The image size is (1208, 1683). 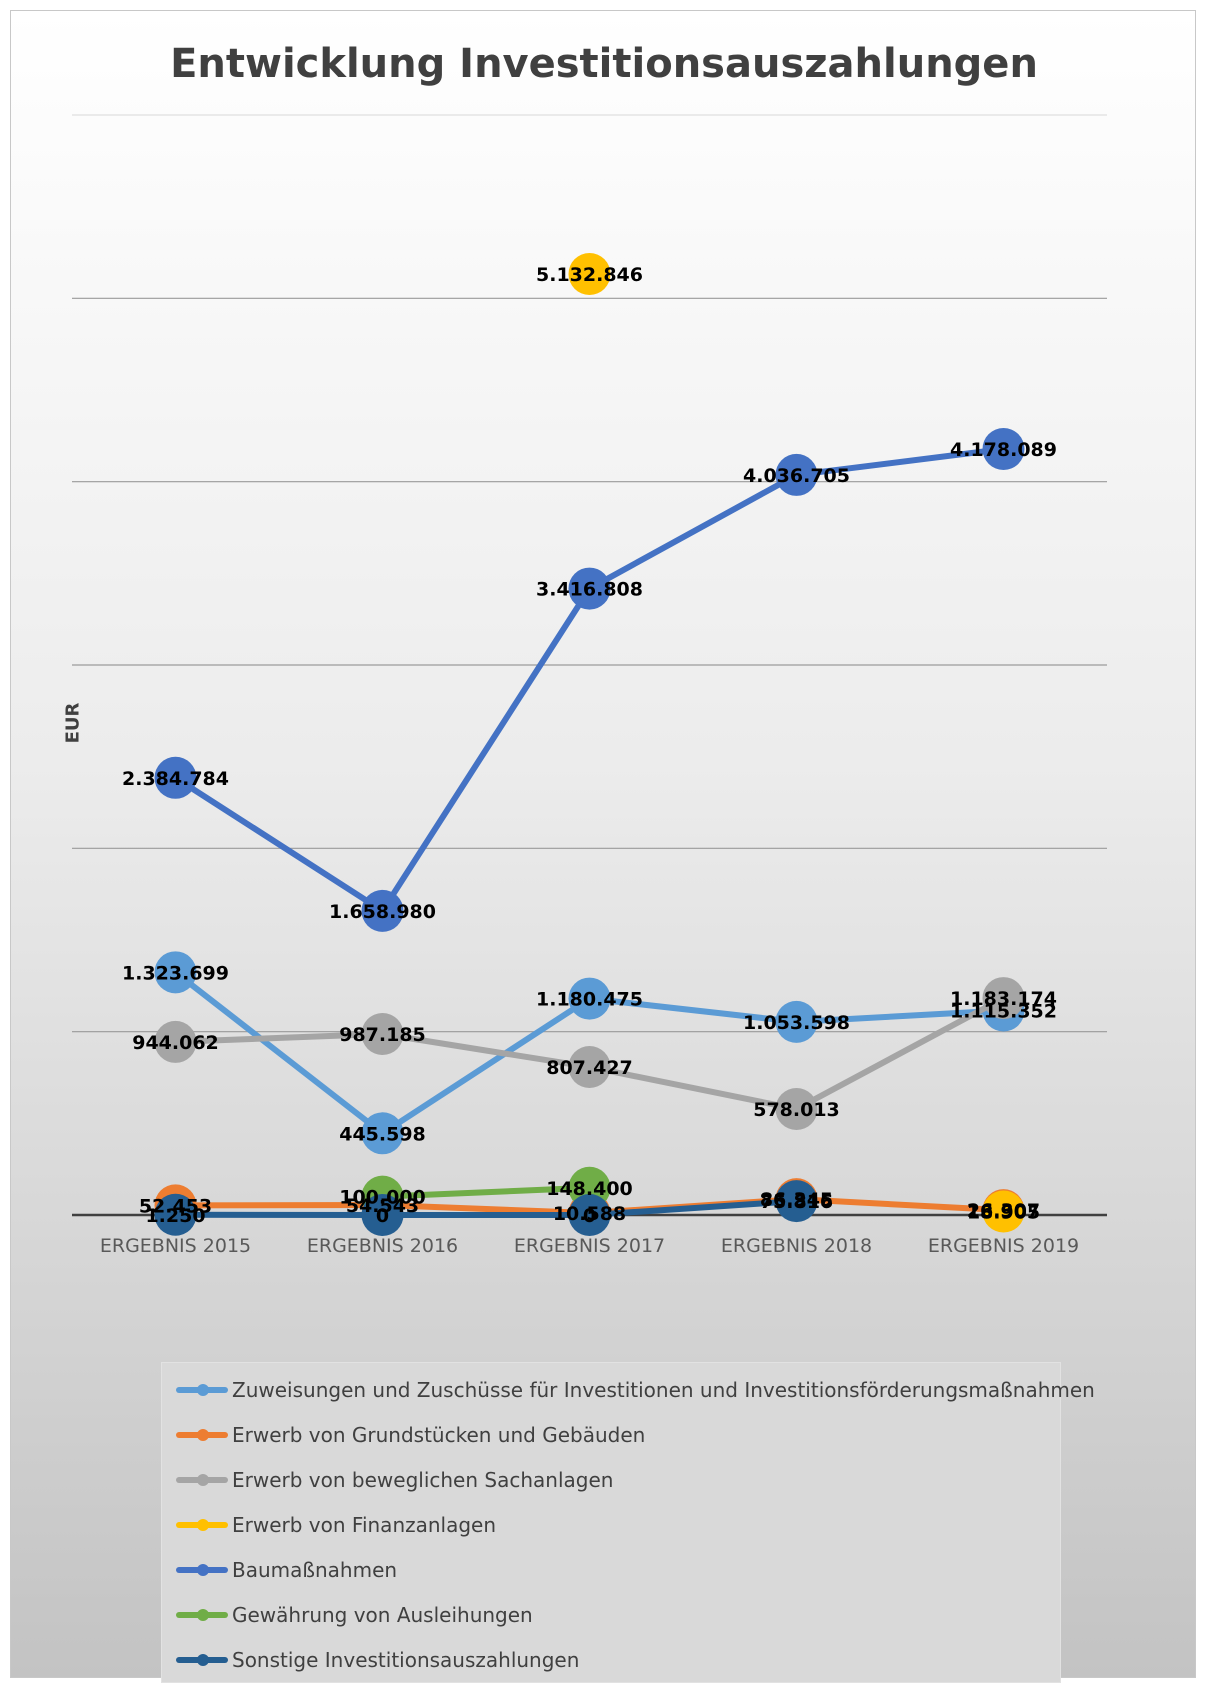 I want to click on x-tick-label: ERGEBNIS 2018, so click(x=796, y=1246).